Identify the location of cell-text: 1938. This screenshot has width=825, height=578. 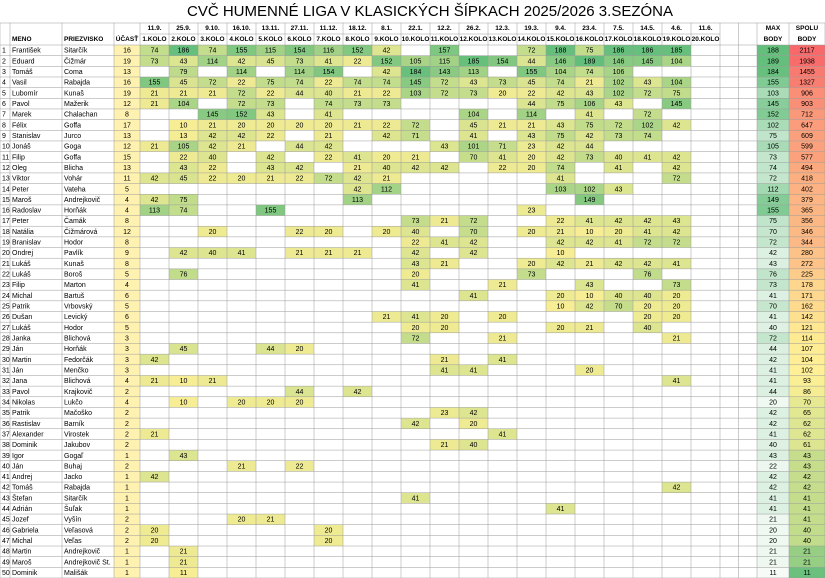
(807, 61).